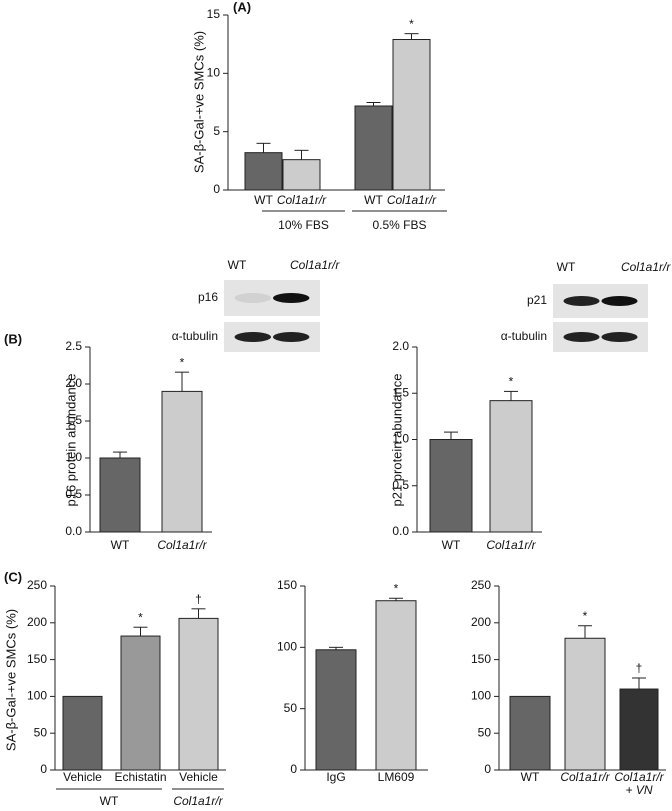  What do you see at coordinates (396, 777) in the screenshot?
I see `x-tick-label: LM609` at bounding box center [396, 777].